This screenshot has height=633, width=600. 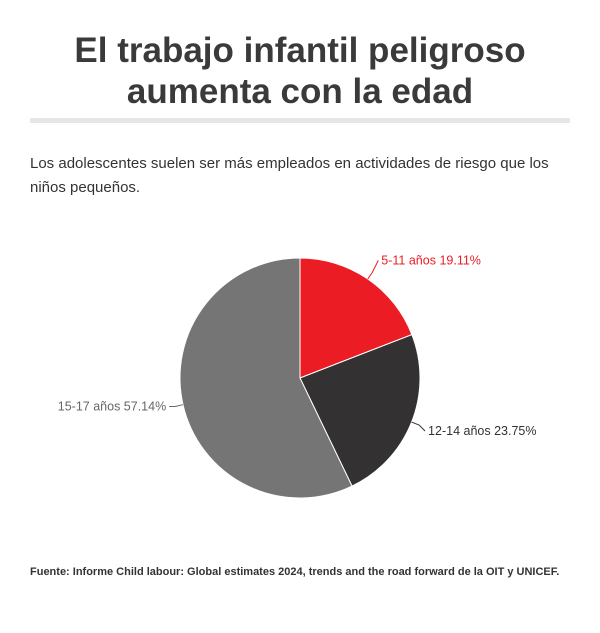 I want to click on title-line-2: aumenta con la edad, so click(x=300, y=91).